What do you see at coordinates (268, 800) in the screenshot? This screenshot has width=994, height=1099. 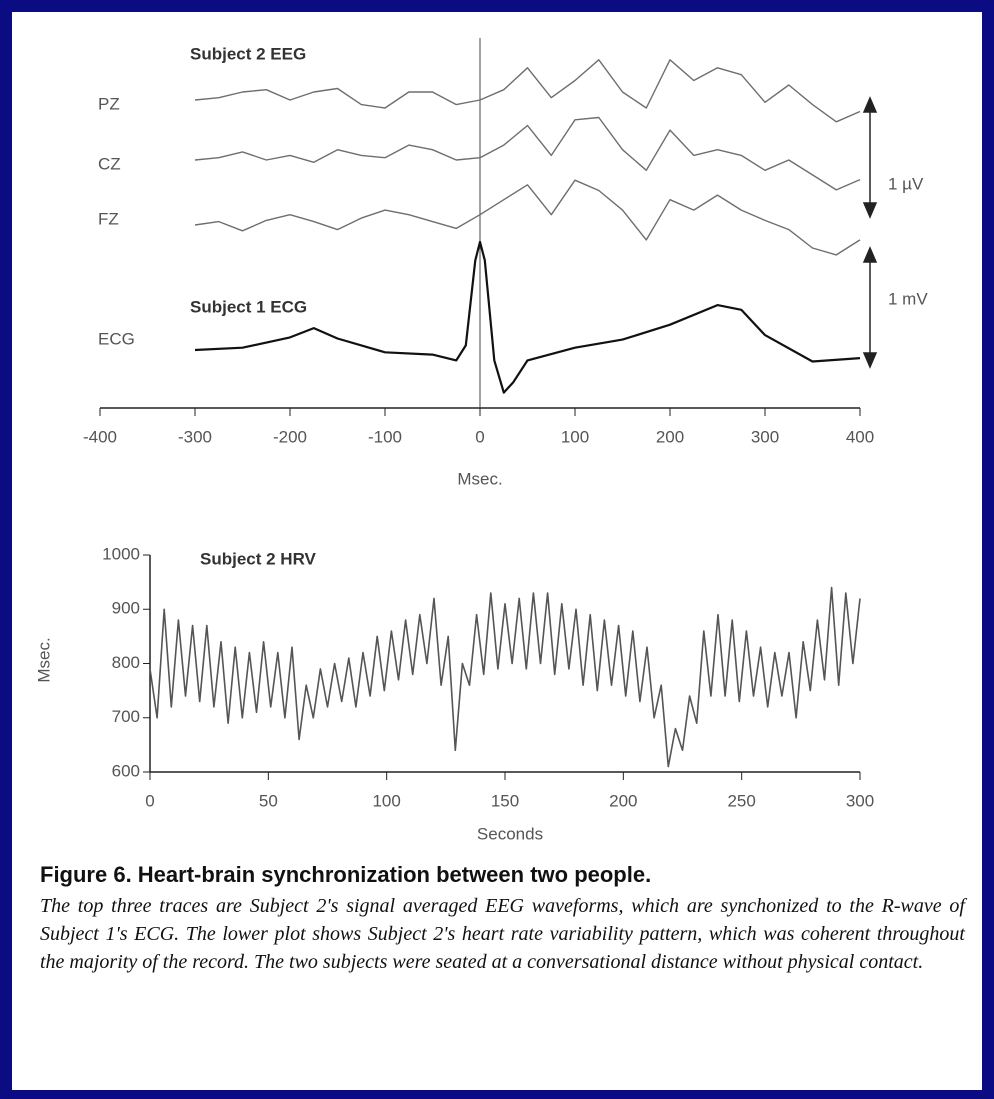 I see `x-tick-label: 50` at bounding box center [268, 800].